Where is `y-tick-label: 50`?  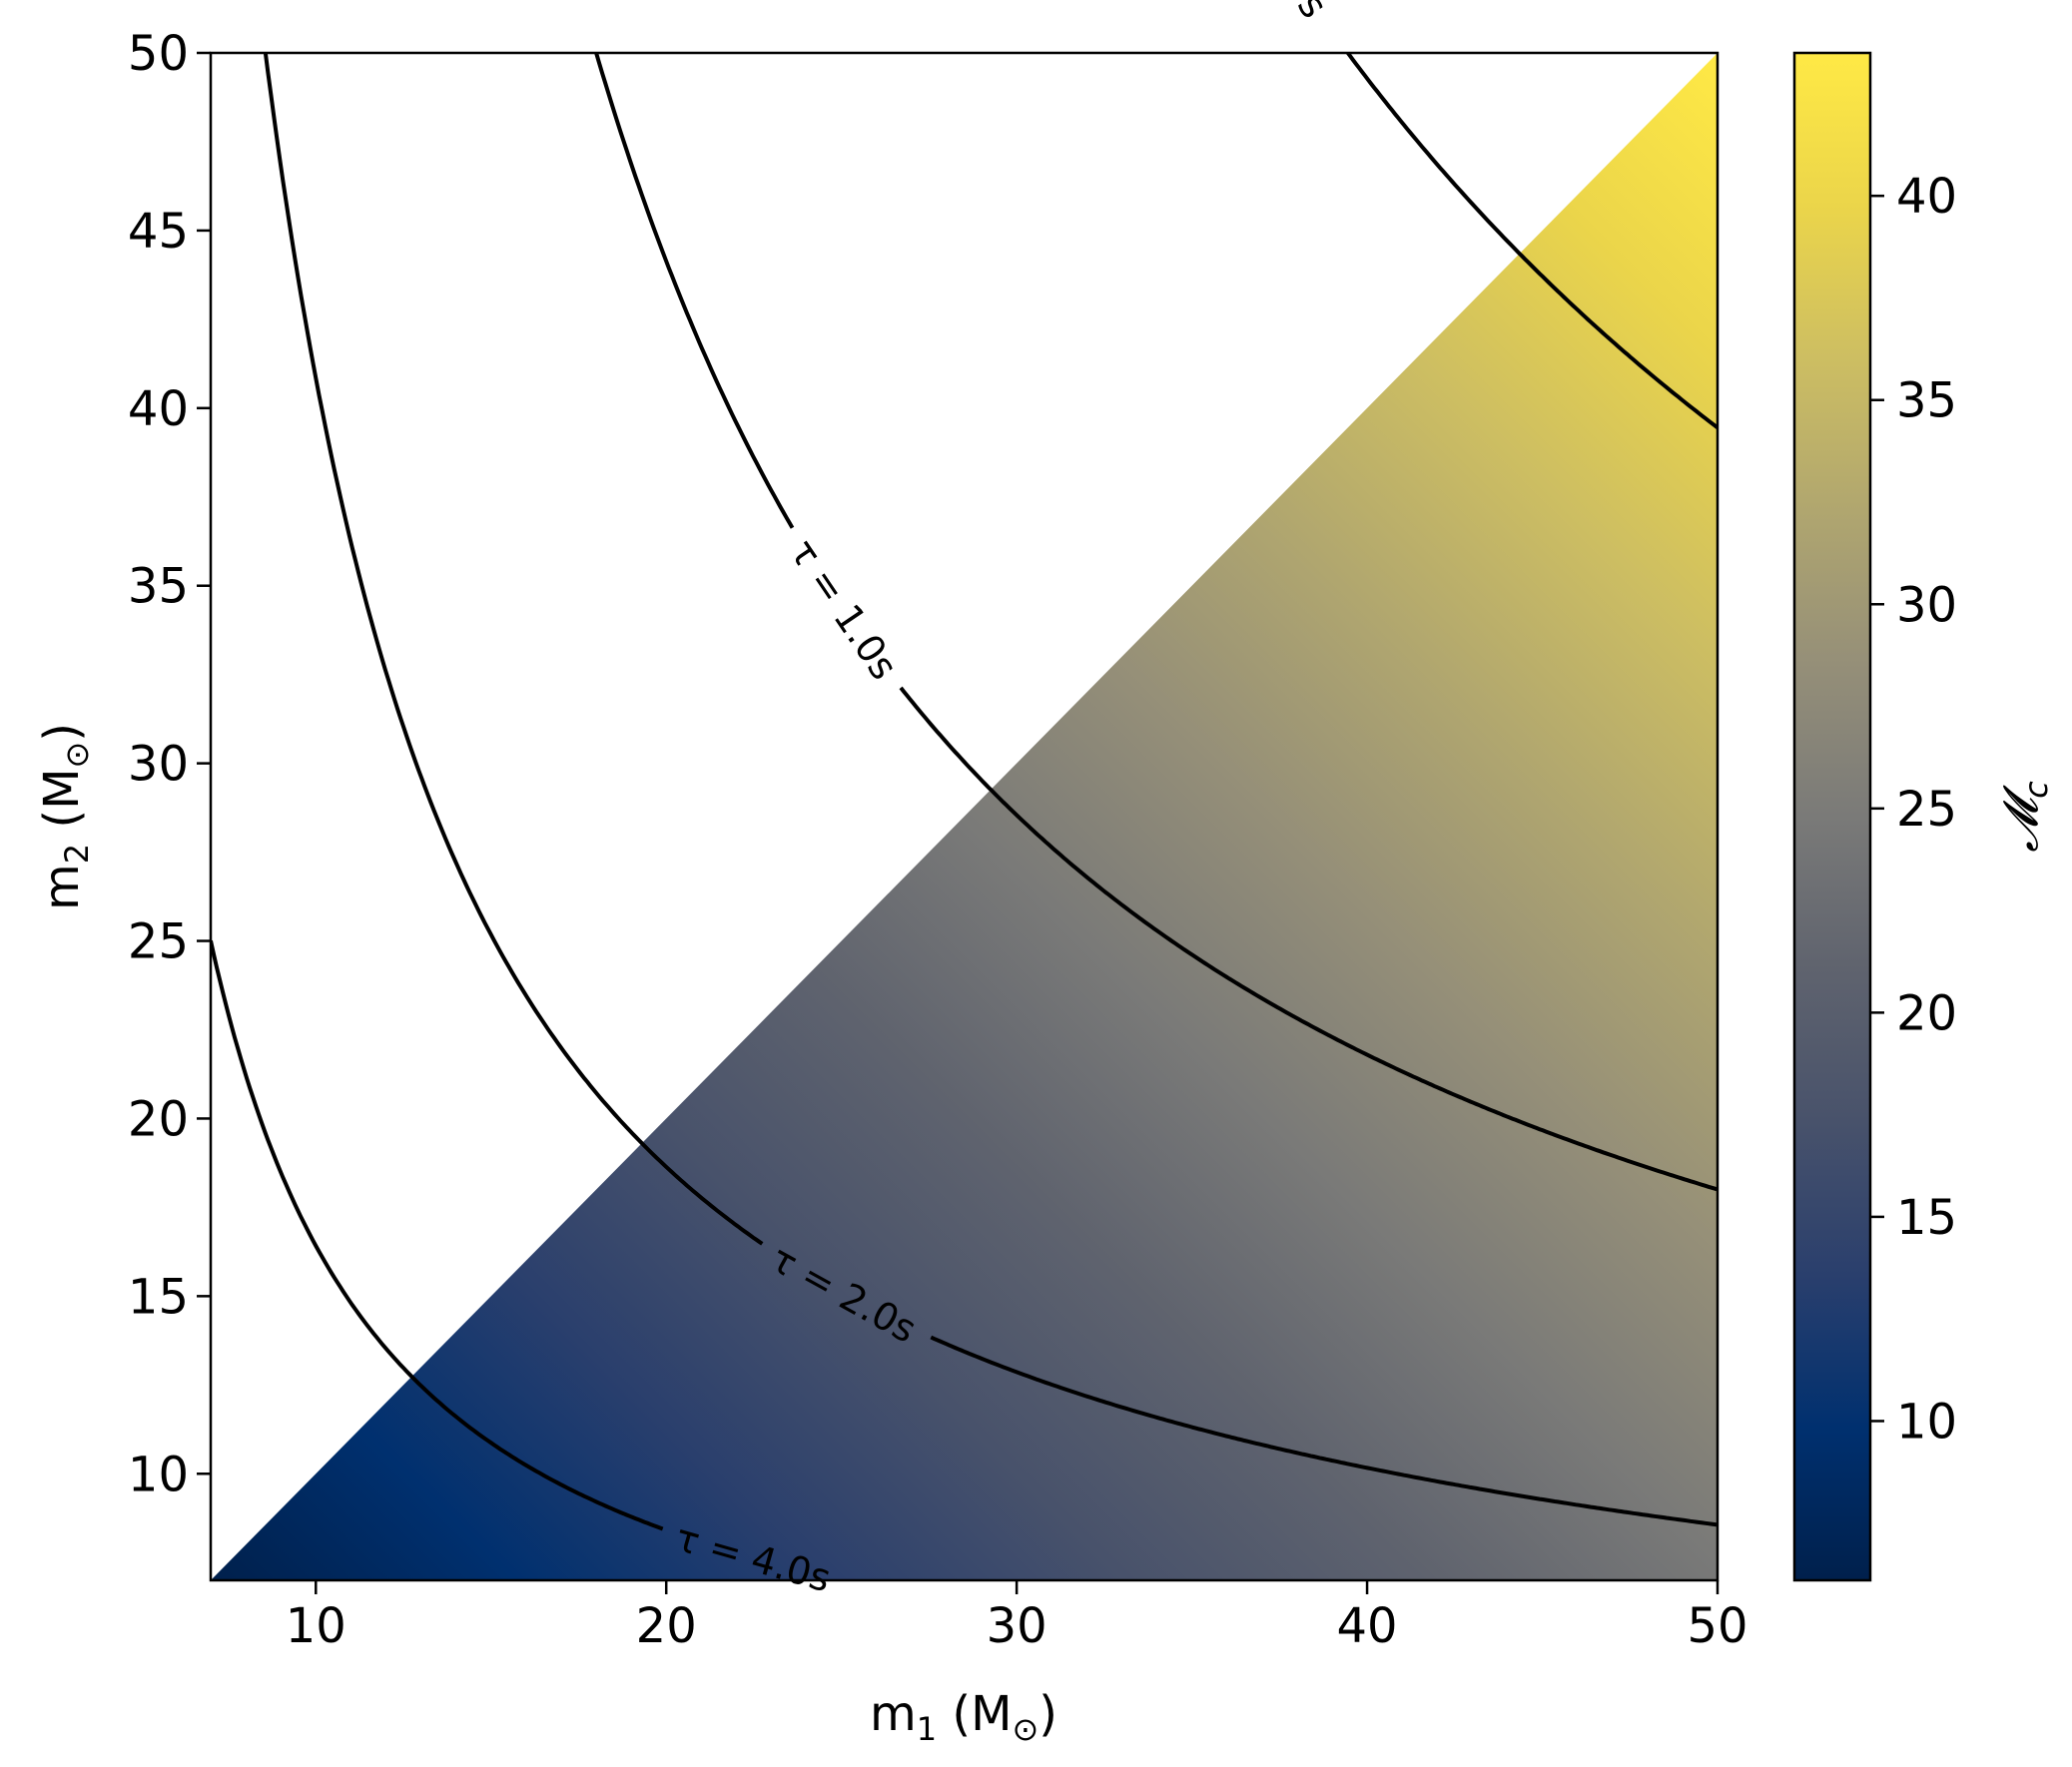 y-tick-label: 50 is located at coordinates (159, 54).